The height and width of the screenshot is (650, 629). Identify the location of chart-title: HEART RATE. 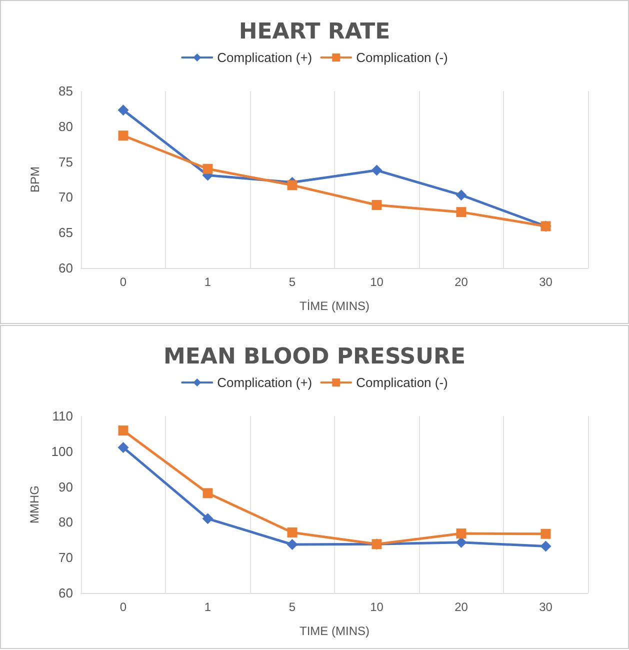
(314, 32).